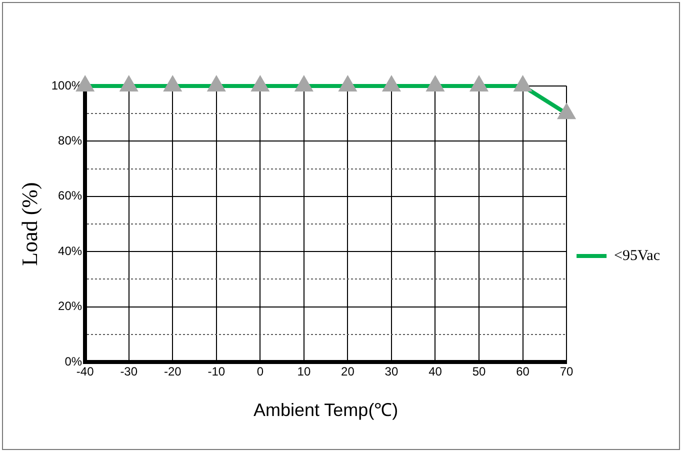 This screenshot has height=454, width=684. What do you see at coordinates (304, 371) in the screenshot?
I see `x-tick-label: 10` at bounding box center [304, 371].